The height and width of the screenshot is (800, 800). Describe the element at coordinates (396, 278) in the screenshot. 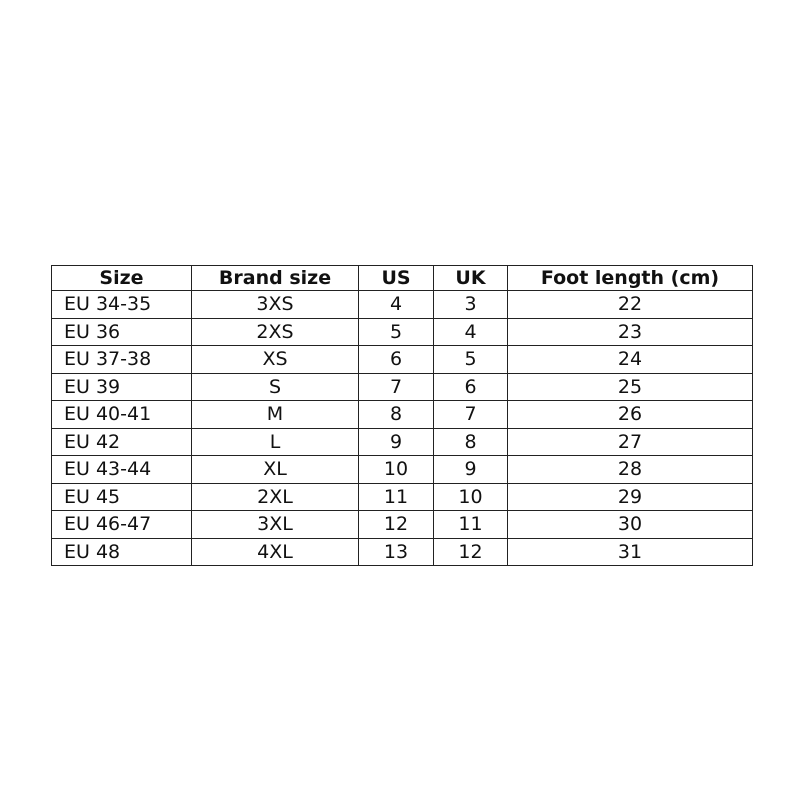

I see `column-header-us: US` at that location.